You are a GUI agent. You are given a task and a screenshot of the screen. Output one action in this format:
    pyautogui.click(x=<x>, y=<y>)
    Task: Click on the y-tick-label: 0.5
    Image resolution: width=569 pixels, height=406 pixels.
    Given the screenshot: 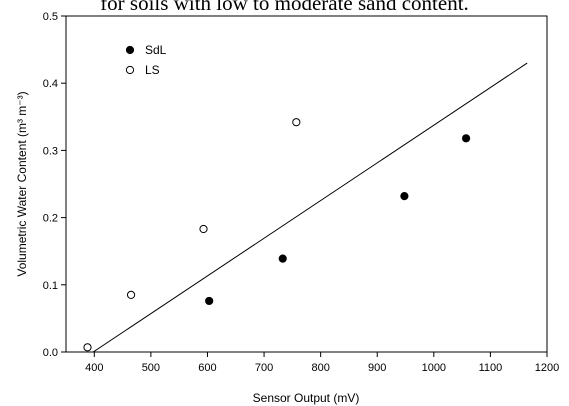 What is the action you would take?
    pyautogui.click(x=50, y=17)
    